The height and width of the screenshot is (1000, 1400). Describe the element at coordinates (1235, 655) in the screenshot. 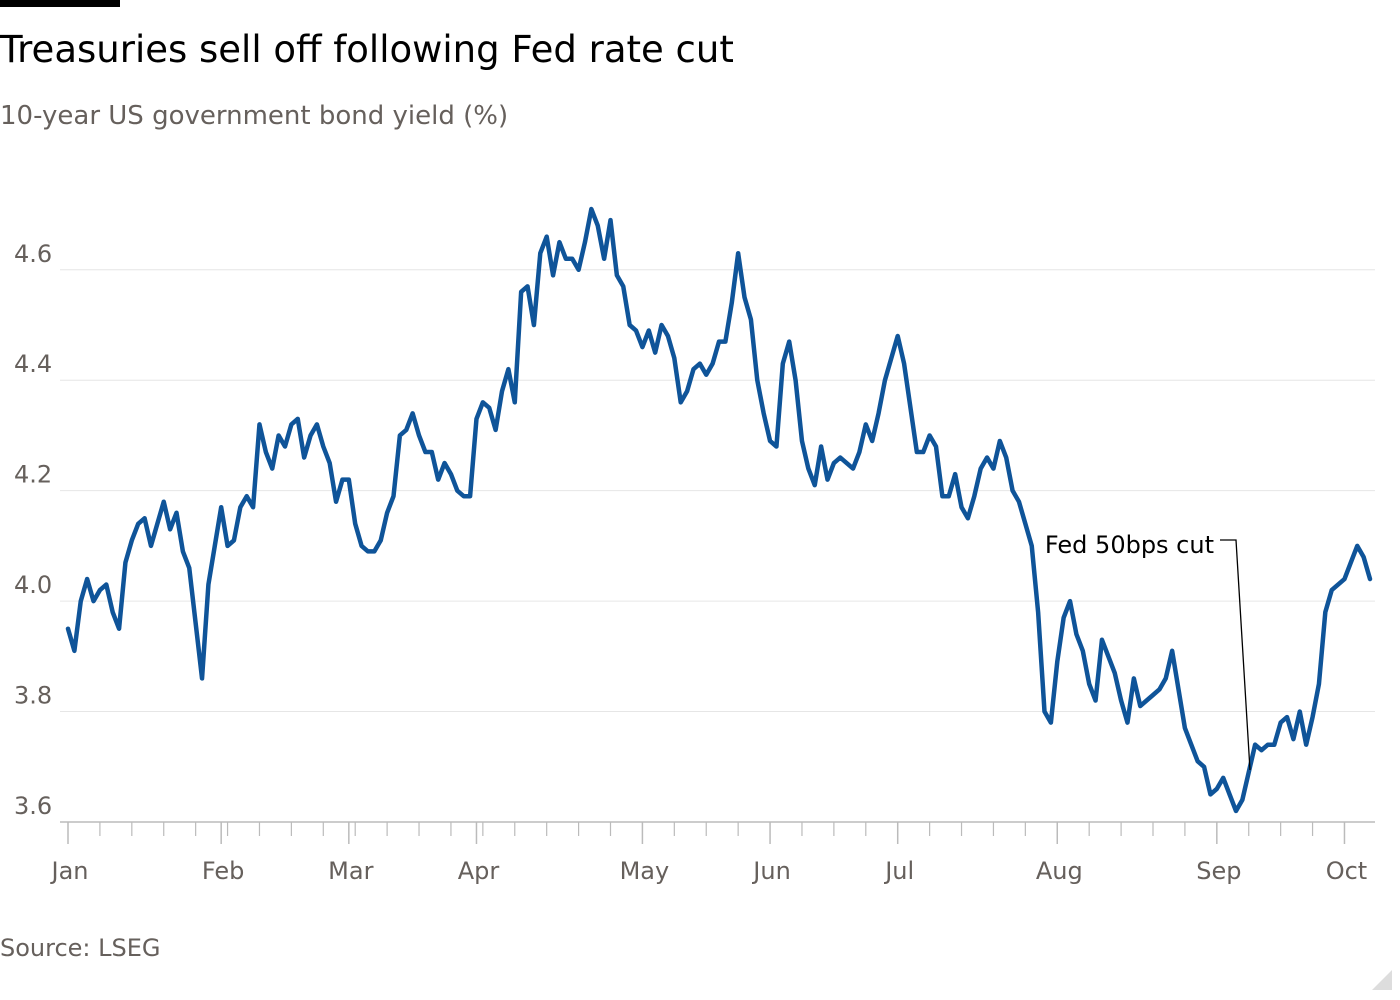

I see `annotation-leader` at that location.